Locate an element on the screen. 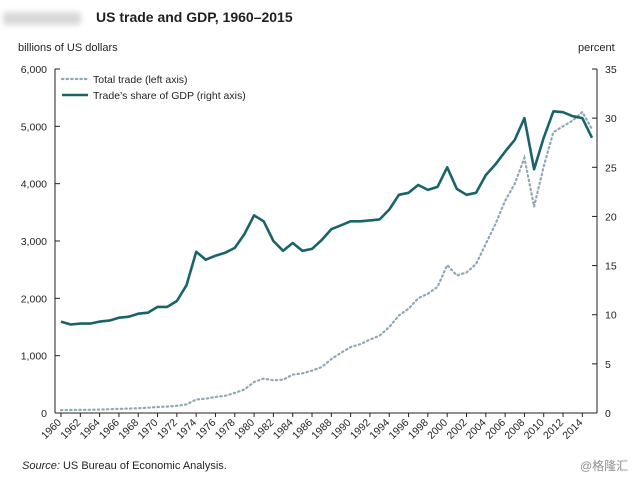 This screenshot has height=479, width=643. left-tick-label: 4,000 is located at coordinates (34, 185).